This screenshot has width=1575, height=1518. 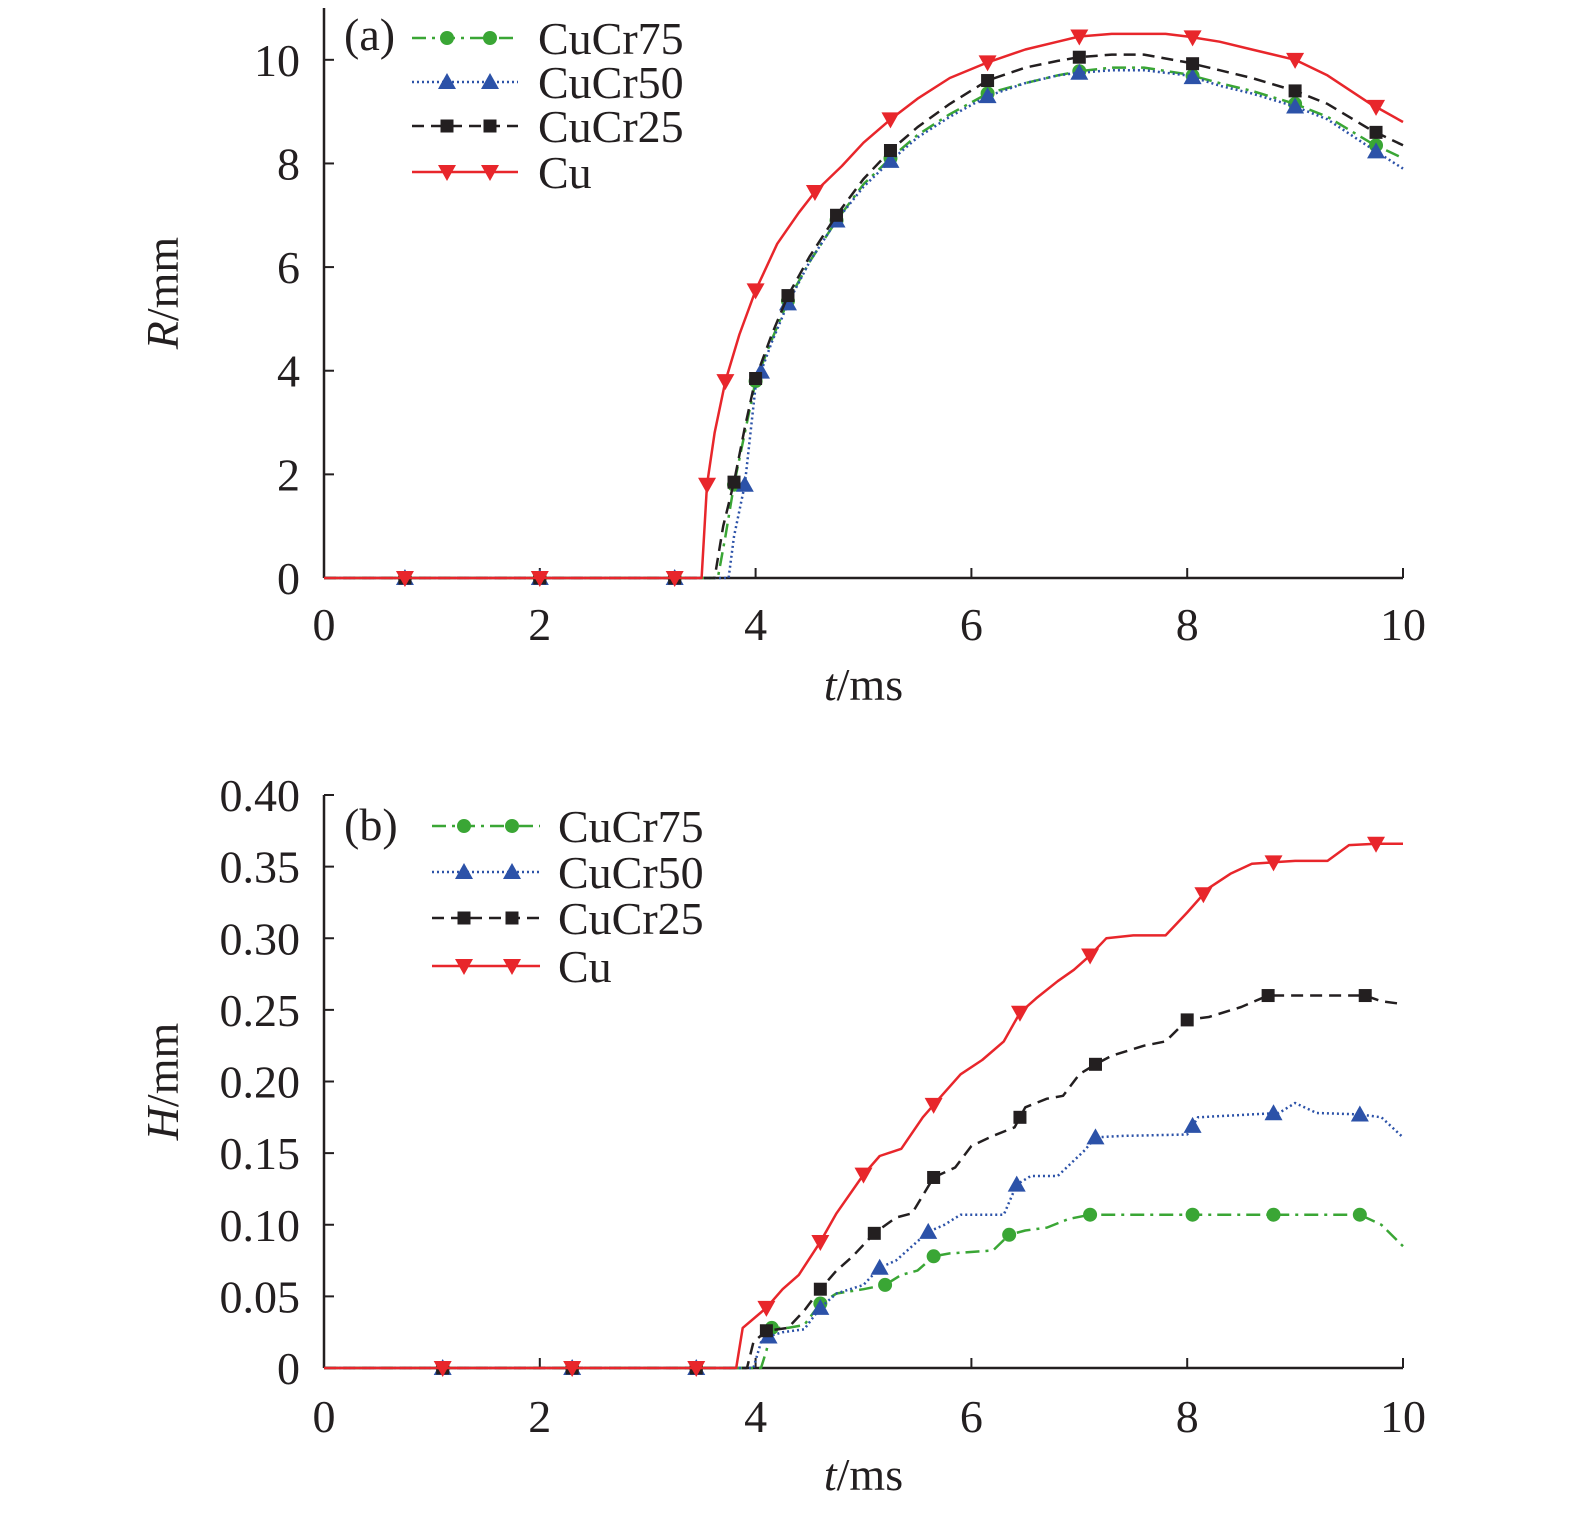 What do you see at coordinates (1403, 624) in the screenshot?
I see `panel-a-x-tick-label: 10` at bounding box center [1403, 624].